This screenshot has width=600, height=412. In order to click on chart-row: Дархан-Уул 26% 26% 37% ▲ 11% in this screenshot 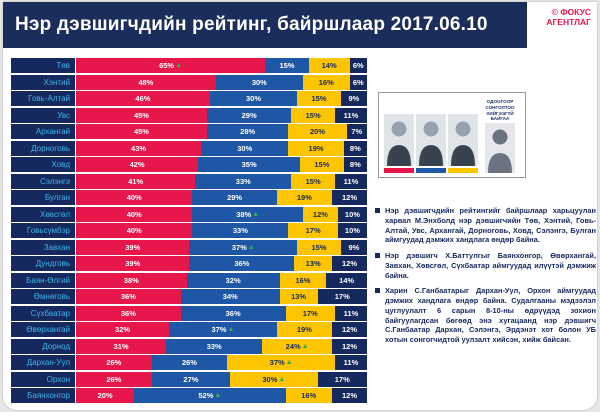, I will do `click(189, 362)`.